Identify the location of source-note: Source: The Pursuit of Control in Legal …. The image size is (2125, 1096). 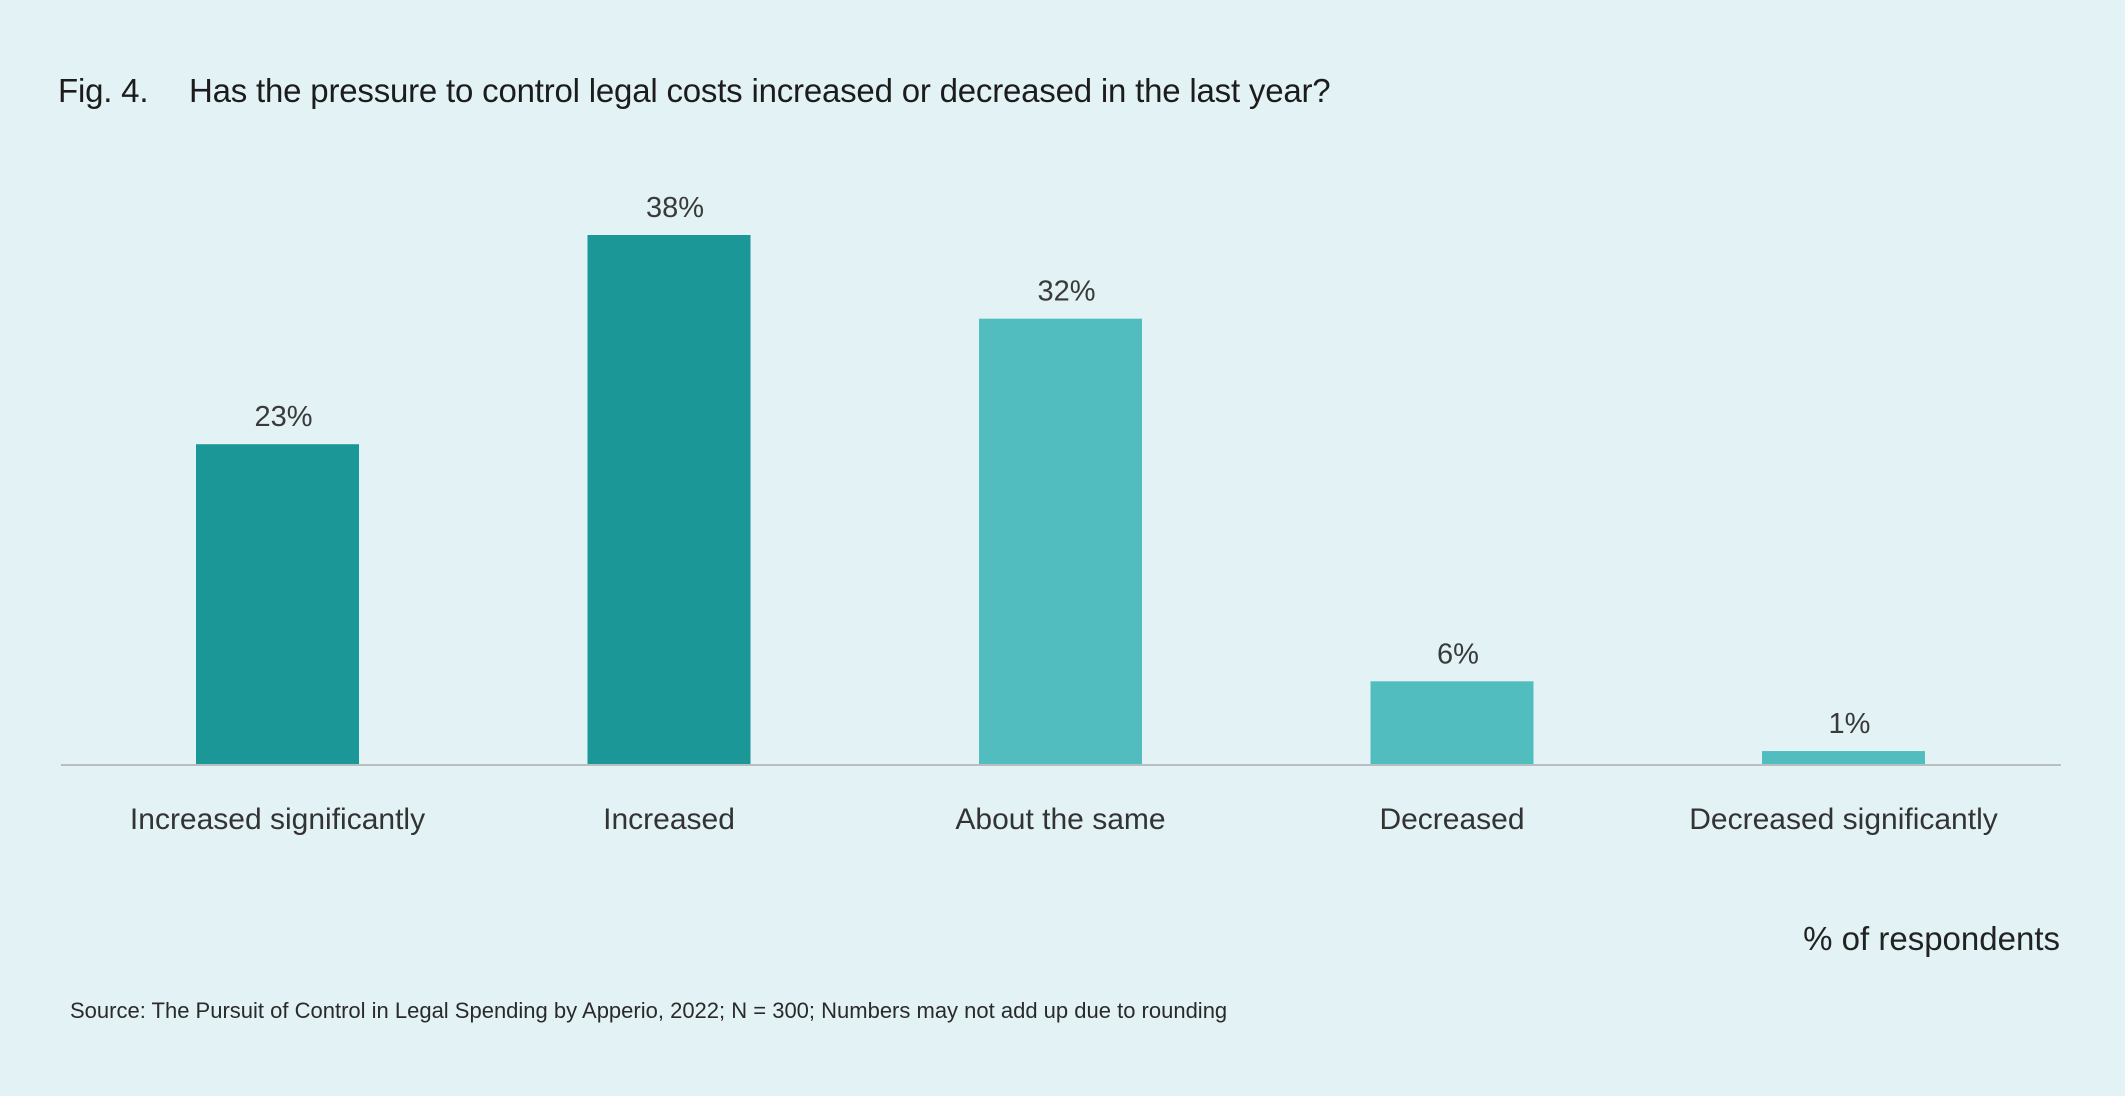
(649, 1010).